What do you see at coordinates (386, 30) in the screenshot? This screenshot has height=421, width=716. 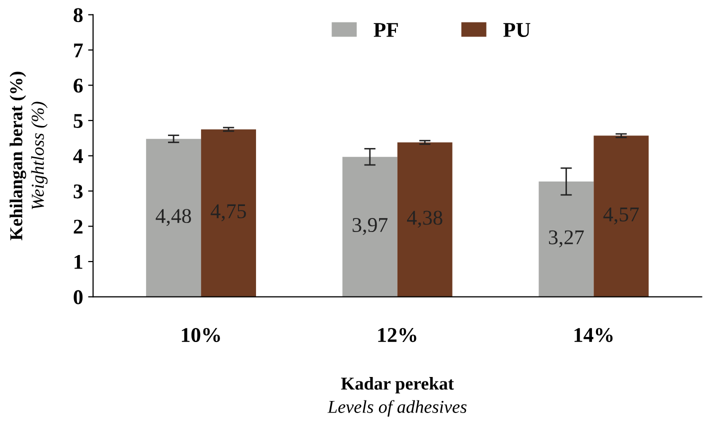 I see `legend-label: PF` at bounding box center [386, 30].